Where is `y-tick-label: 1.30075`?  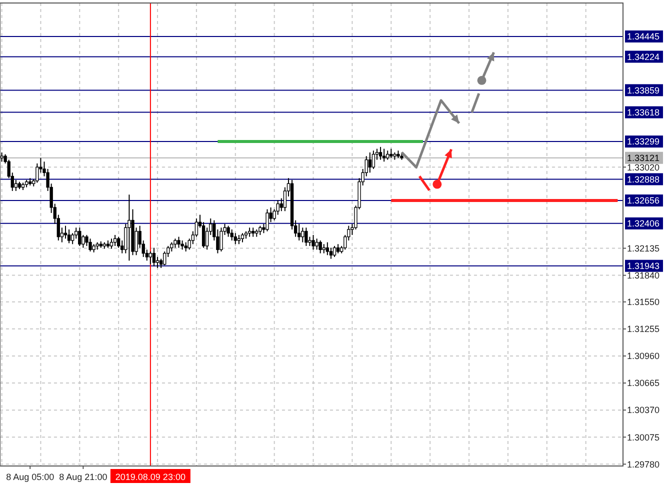
y-tick-label: 1.30075 is located at coordinates (643, 437).